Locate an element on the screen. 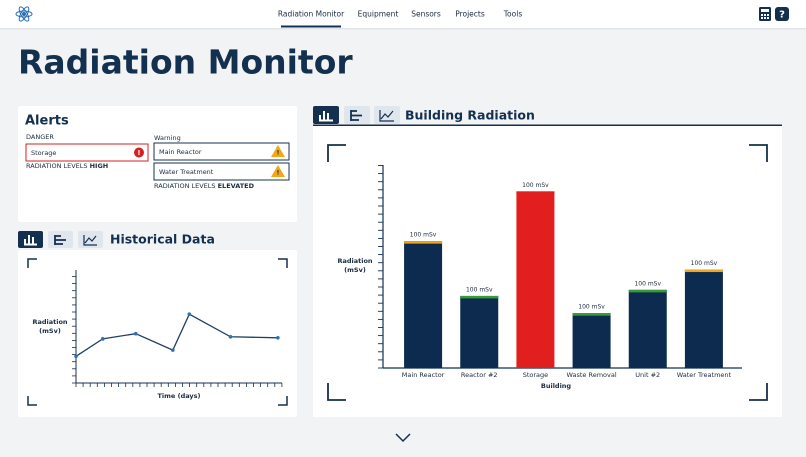 This screenshot has height=457, width=806. warning-heading: Warning is located at coordinates (167, 138).